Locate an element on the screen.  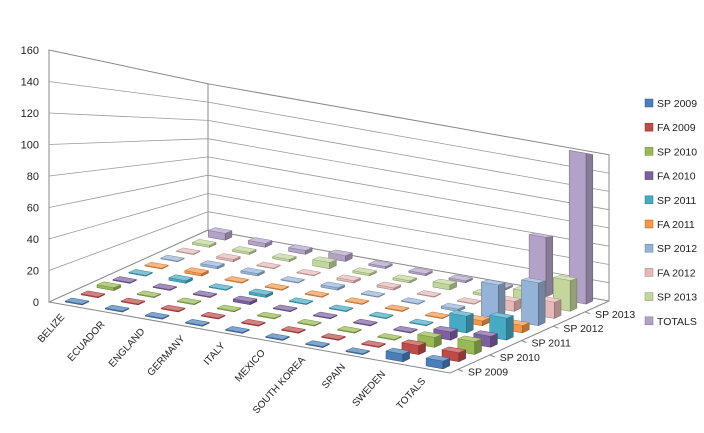
legend-label: FA 2012 is located at coordinates (676, 273).